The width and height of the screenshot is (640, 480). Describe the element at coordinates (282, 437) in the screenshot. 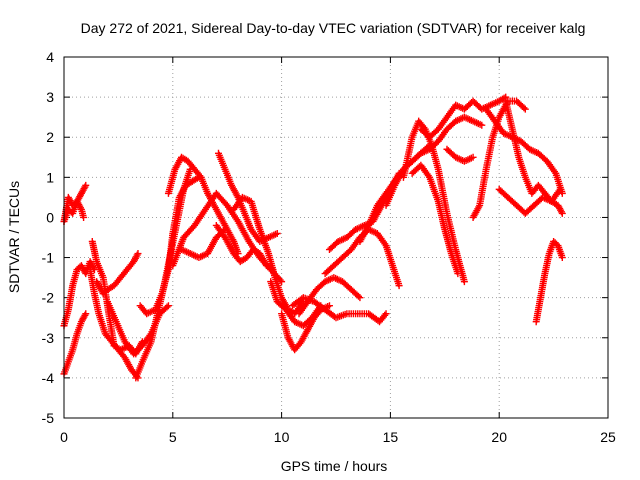

I see `x-tick-label: 10` at that location.